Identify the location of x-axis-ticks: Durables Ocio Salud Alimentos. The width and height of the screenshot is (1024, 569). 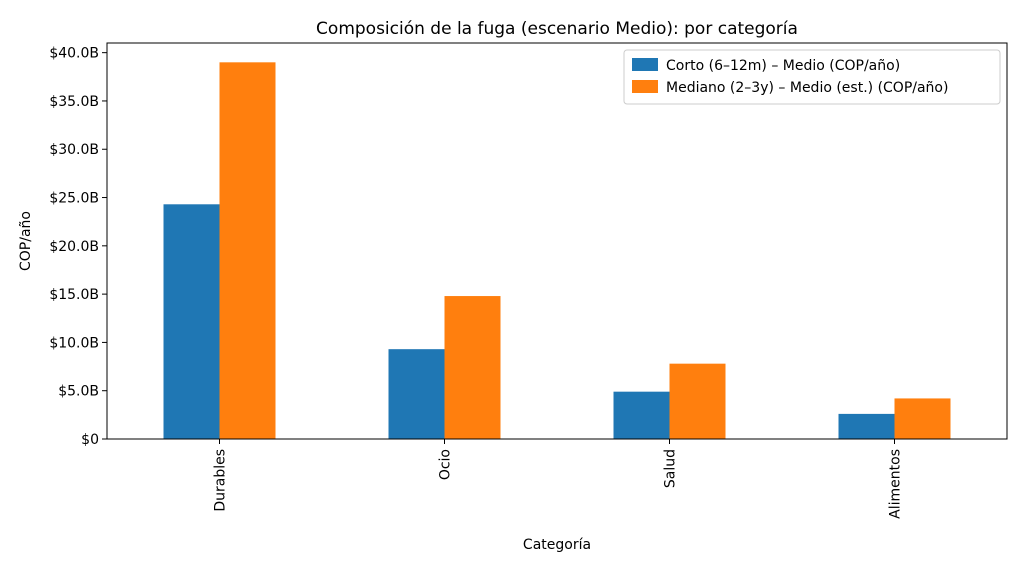
(558, 479).